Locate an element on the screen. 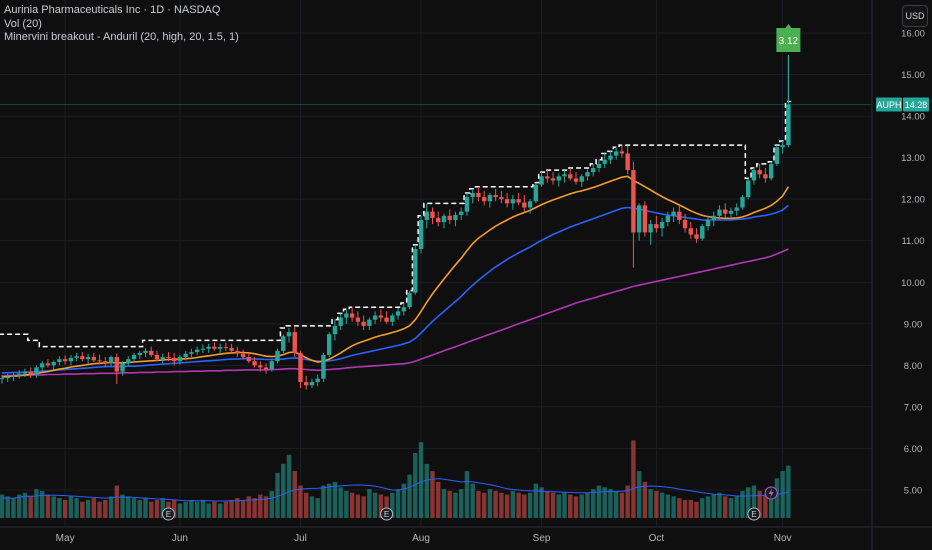  price-tick-label: 7.00 is located at coordinates (913, 407).